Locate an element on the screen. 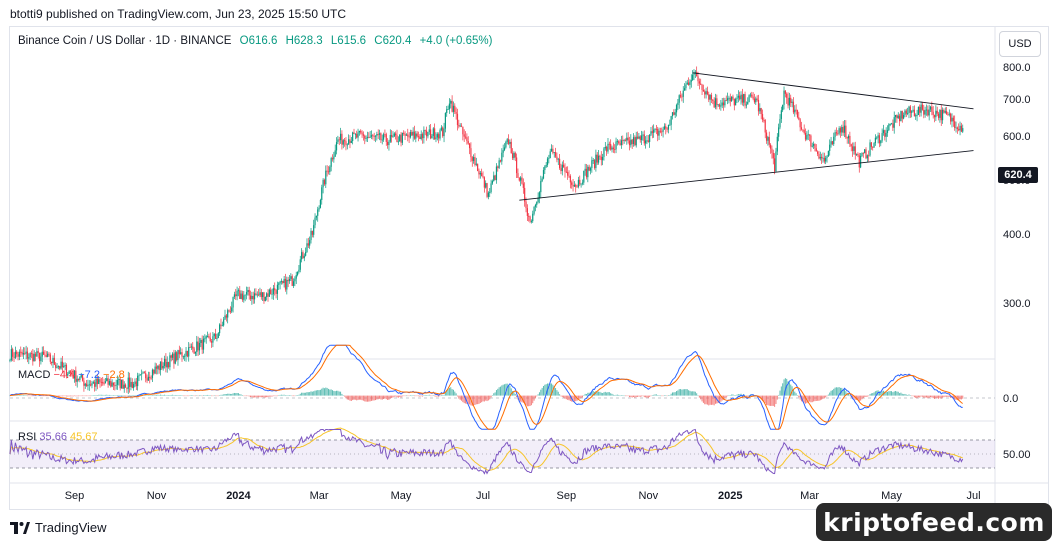 This screenshot has width=1057, height=546. tradingview-logo: TradingView is located at coordinates (58, 527).